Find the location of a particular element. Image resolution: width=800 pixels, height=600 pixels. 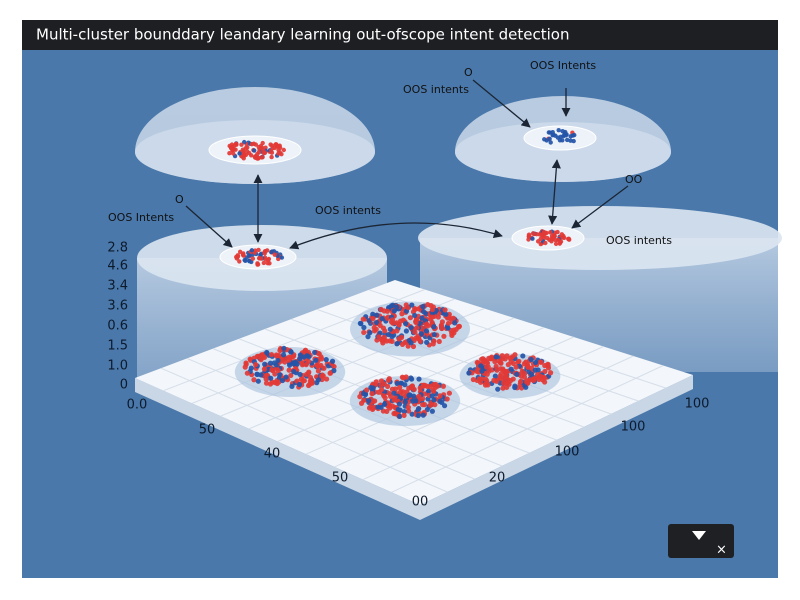

x-tick-label: 100 is located at coordinates (697, 404).